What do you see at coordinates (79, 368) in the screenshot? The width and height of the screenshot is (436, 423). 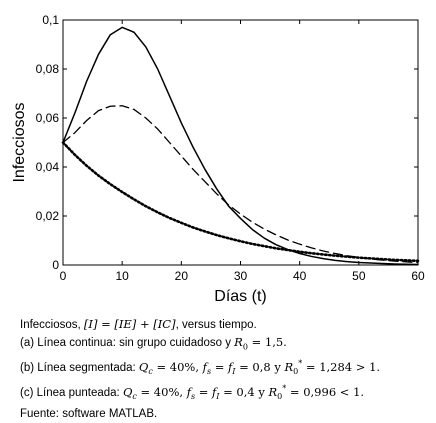 I see `caption-text: (b) Línea segmentada:` at bounding box center [79, 368].